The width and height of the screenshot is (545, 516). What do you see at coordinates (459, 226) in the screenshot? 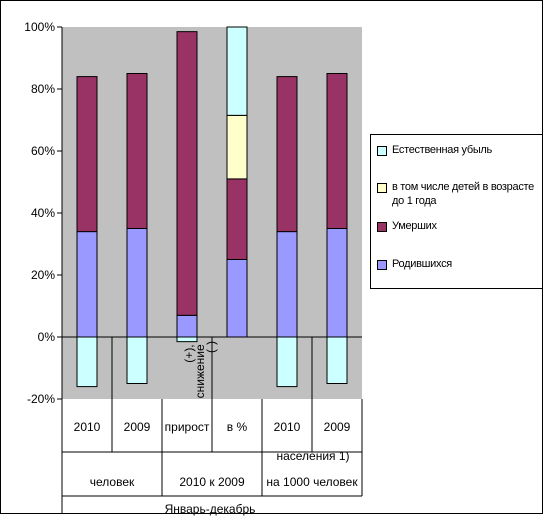
I see `legend-item-deaths: Умерших` at bounding box center [459, 226].